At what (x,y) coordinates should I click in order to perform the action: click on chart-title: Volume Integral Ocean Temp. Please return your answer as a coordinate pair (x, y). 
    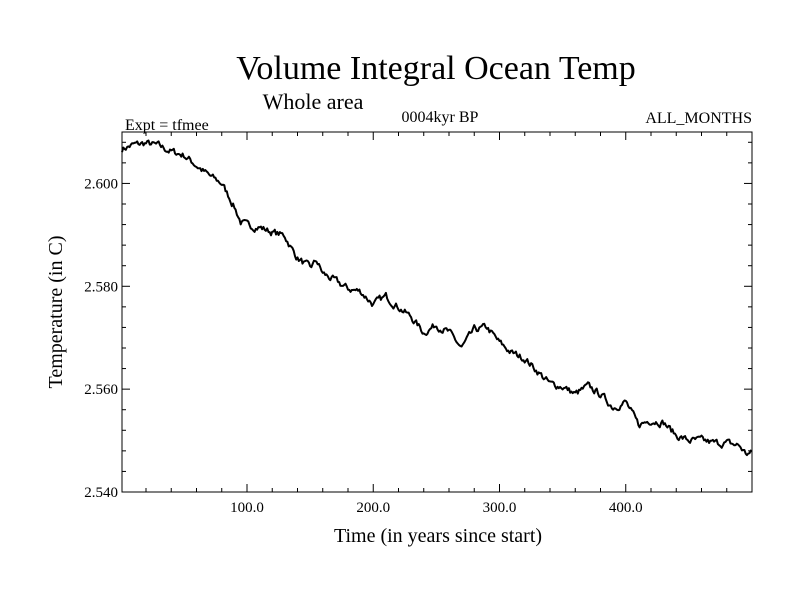
    Looking at the image, I should click on (436, 68).